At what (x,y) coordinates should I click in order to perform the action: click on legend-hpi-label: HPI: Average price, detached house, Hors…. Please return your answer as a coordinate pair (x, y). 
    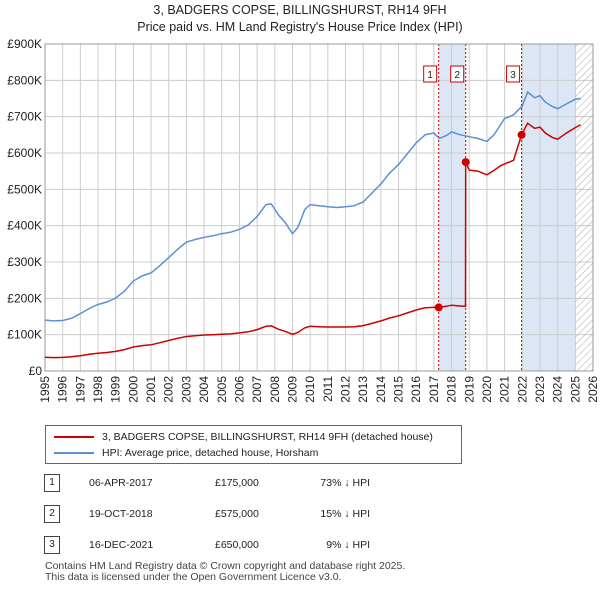
    Looking at the image, I should click on (210, 453).